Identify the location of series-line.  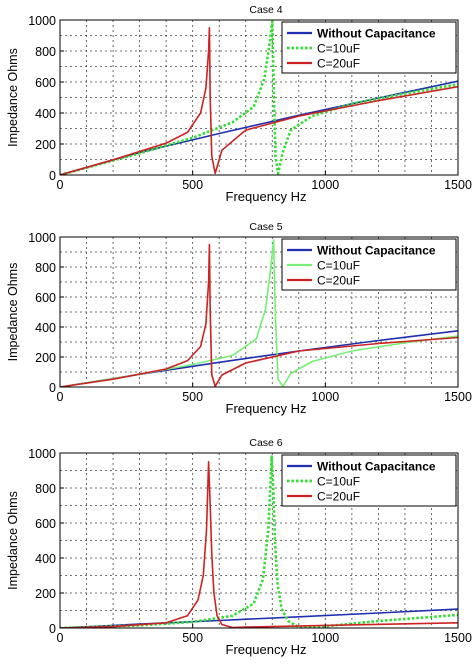
(259, 618).